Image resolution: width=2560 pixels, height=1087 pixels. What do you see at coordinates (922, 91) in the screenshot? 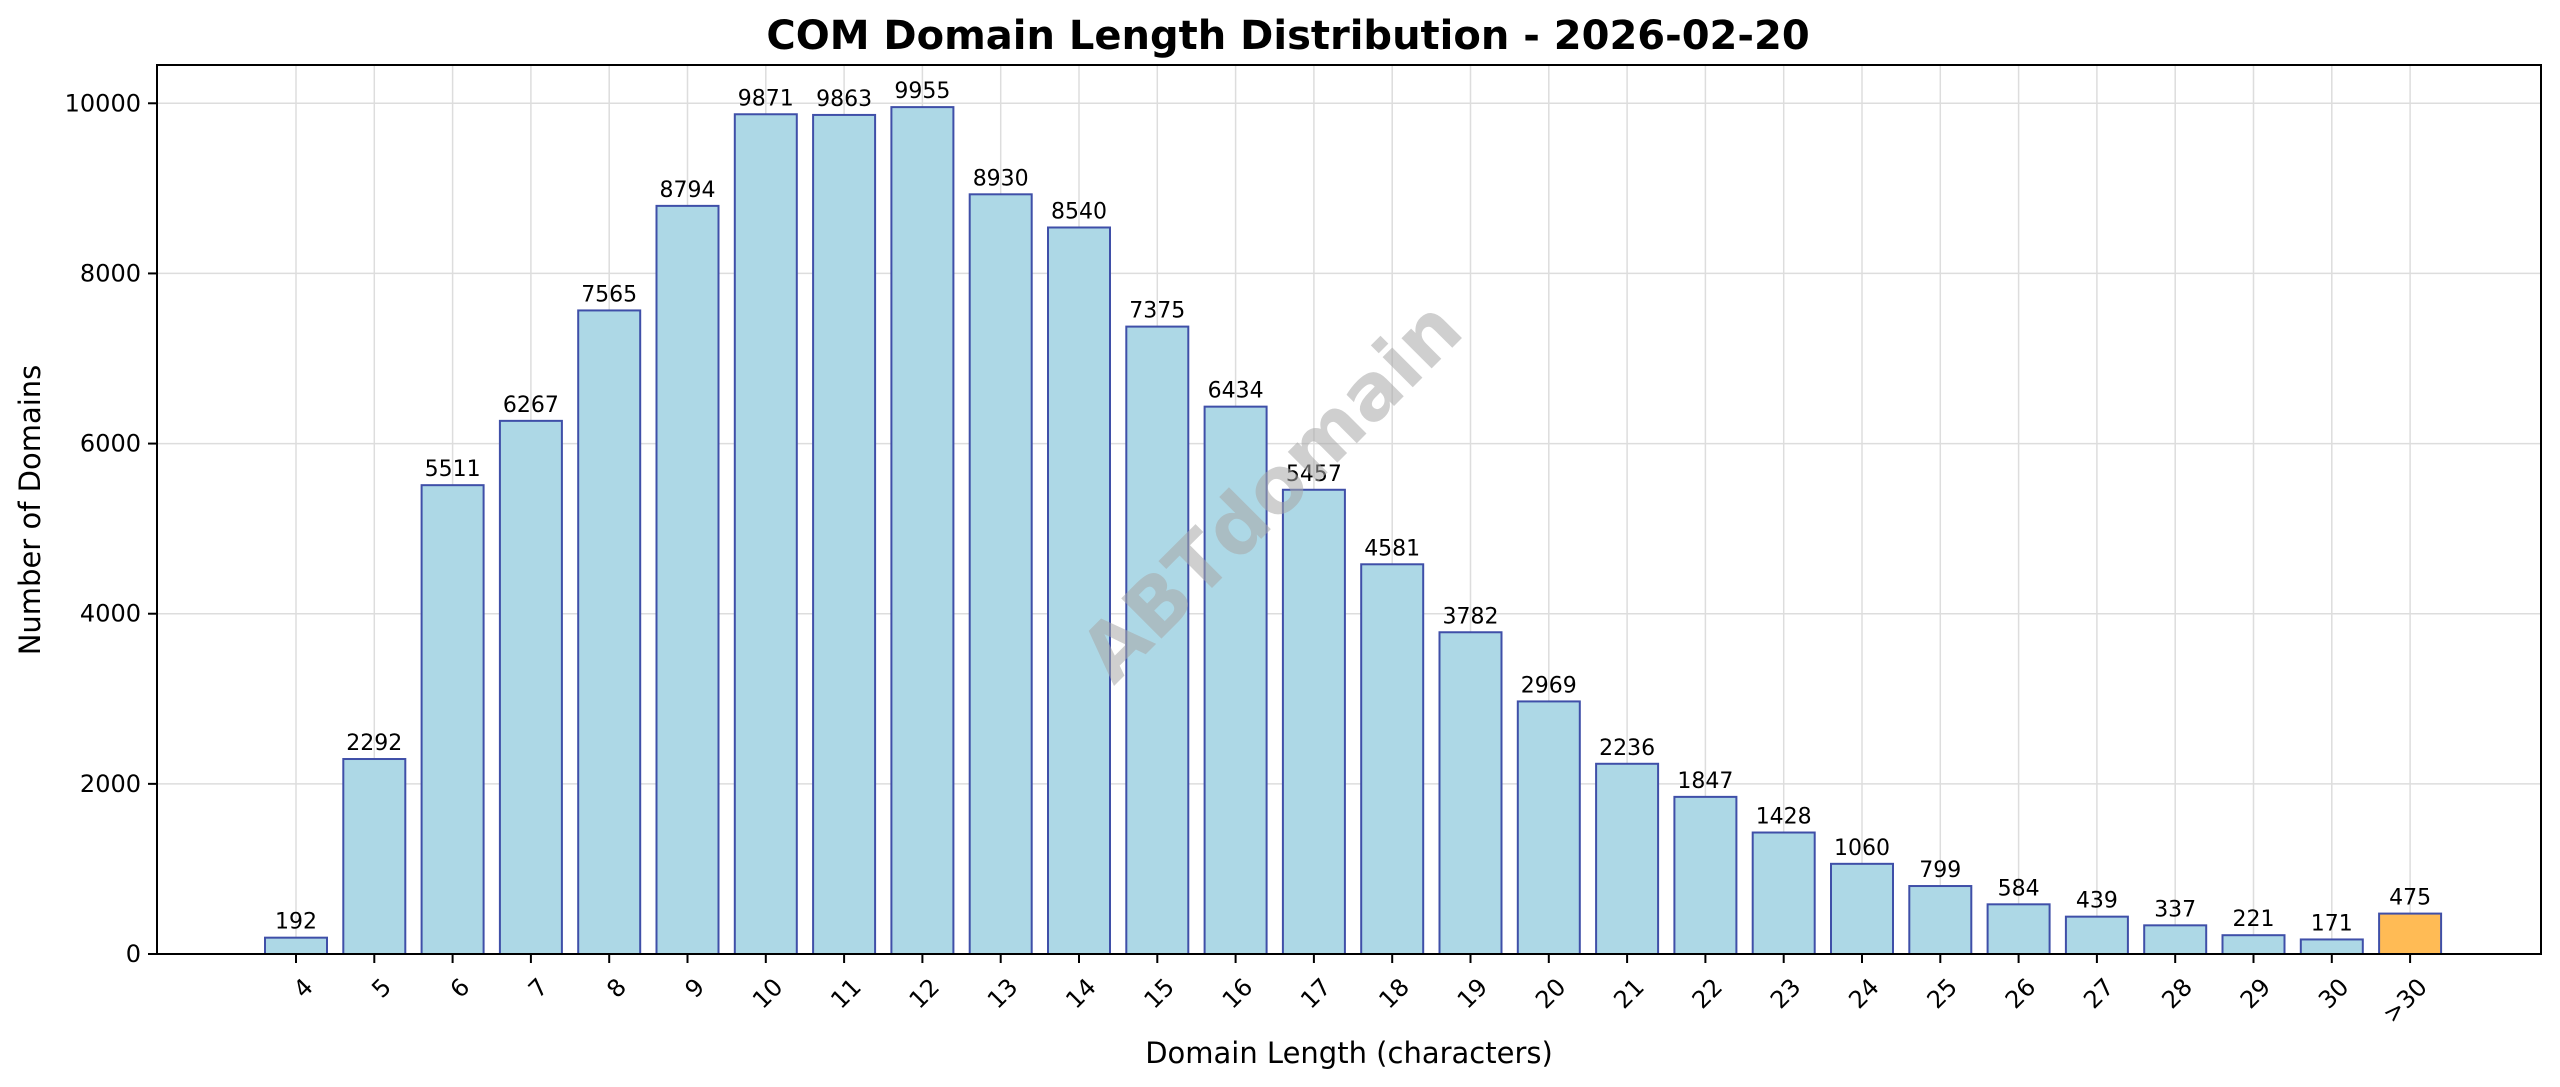
I see `data-label: 9955` at bounding box center [922, 91].